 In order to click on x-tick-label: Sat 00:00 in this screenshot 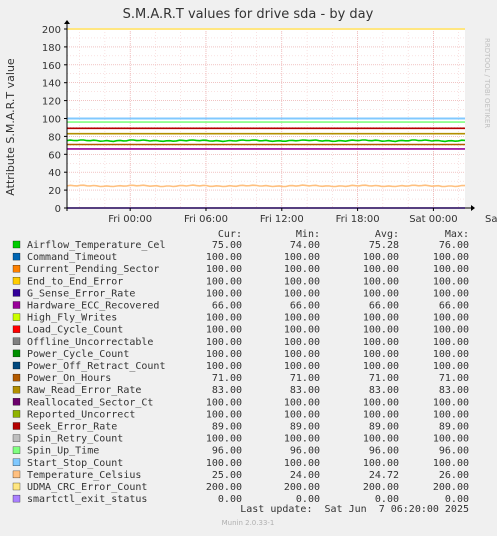, I will do `click(433, 219)`.